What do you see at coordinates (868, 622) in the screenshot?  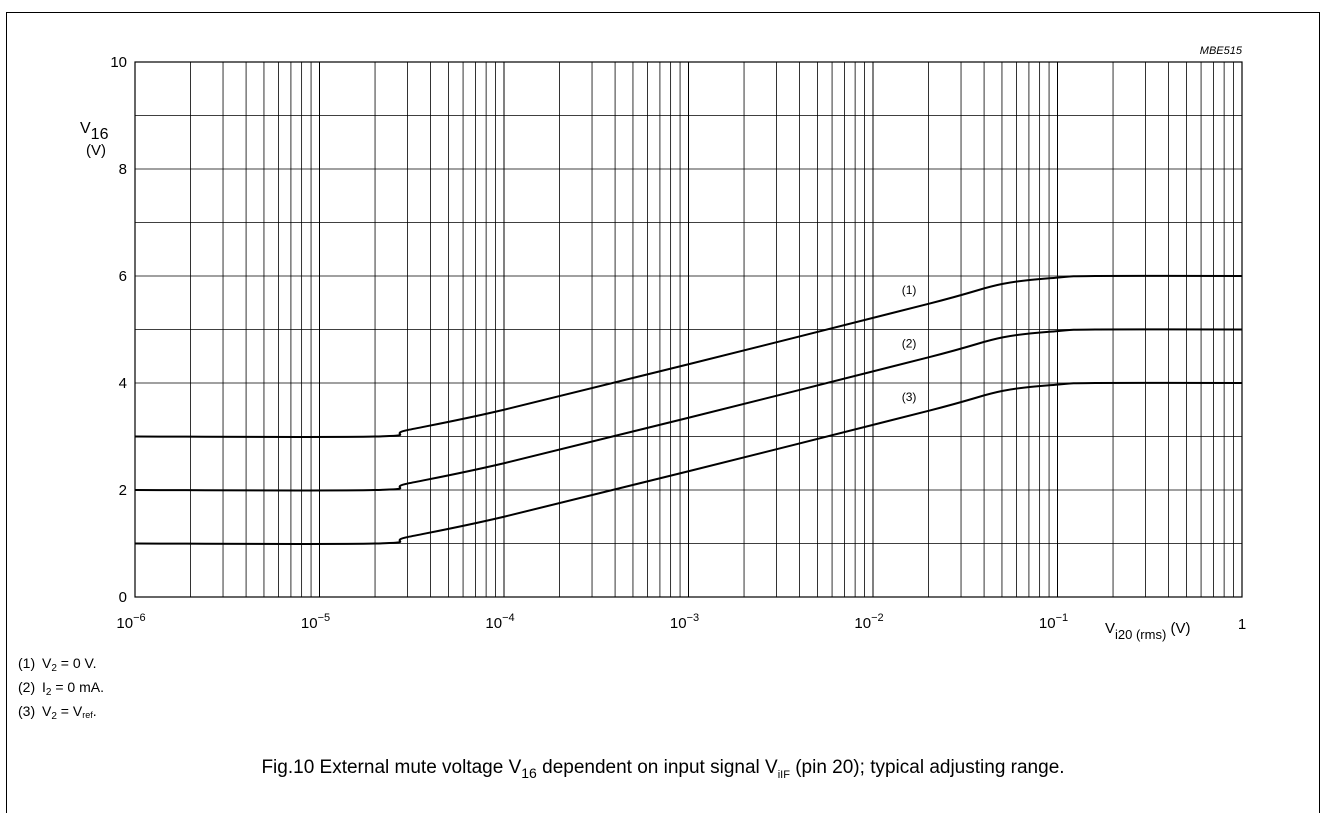 I see `x-tick-label: 10⁻²` at bounding box center [868, 622].